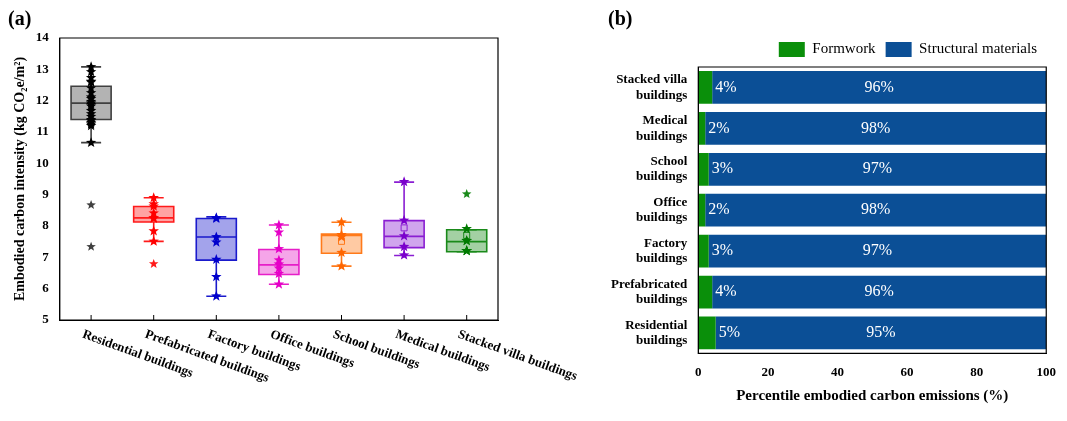 The image size is (1067, 421). Describe the element at coordinates (46, 288) in the screenshot. I see `y-tick-label: 6` at that location.